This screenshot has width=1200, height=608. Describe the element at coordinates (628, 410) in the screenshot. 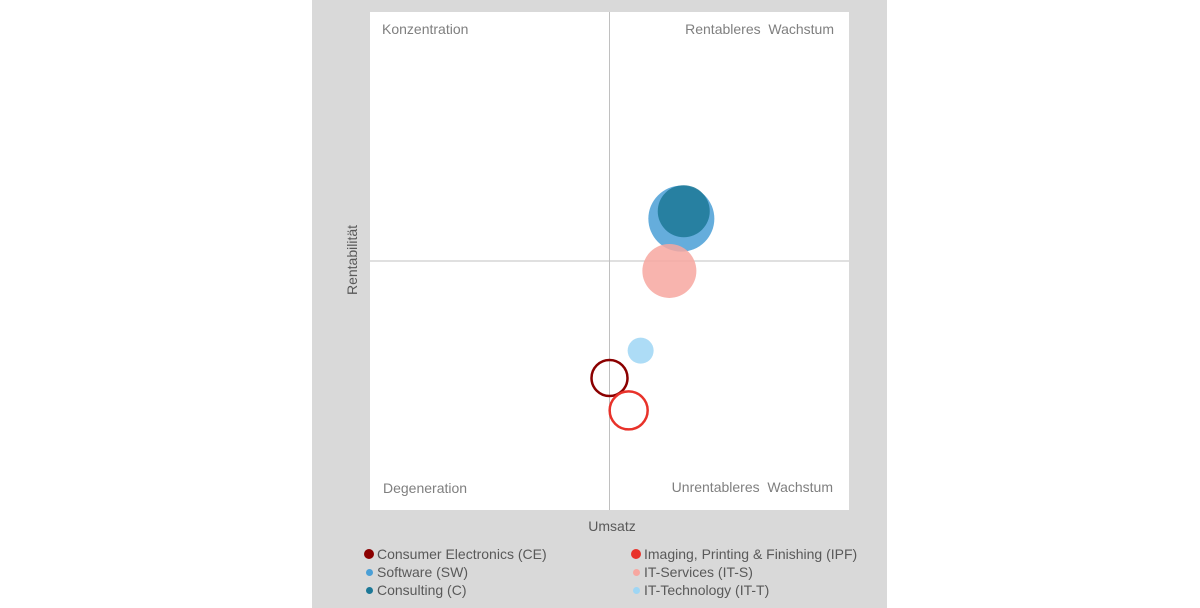

I see `bubble-ipf` at that location.